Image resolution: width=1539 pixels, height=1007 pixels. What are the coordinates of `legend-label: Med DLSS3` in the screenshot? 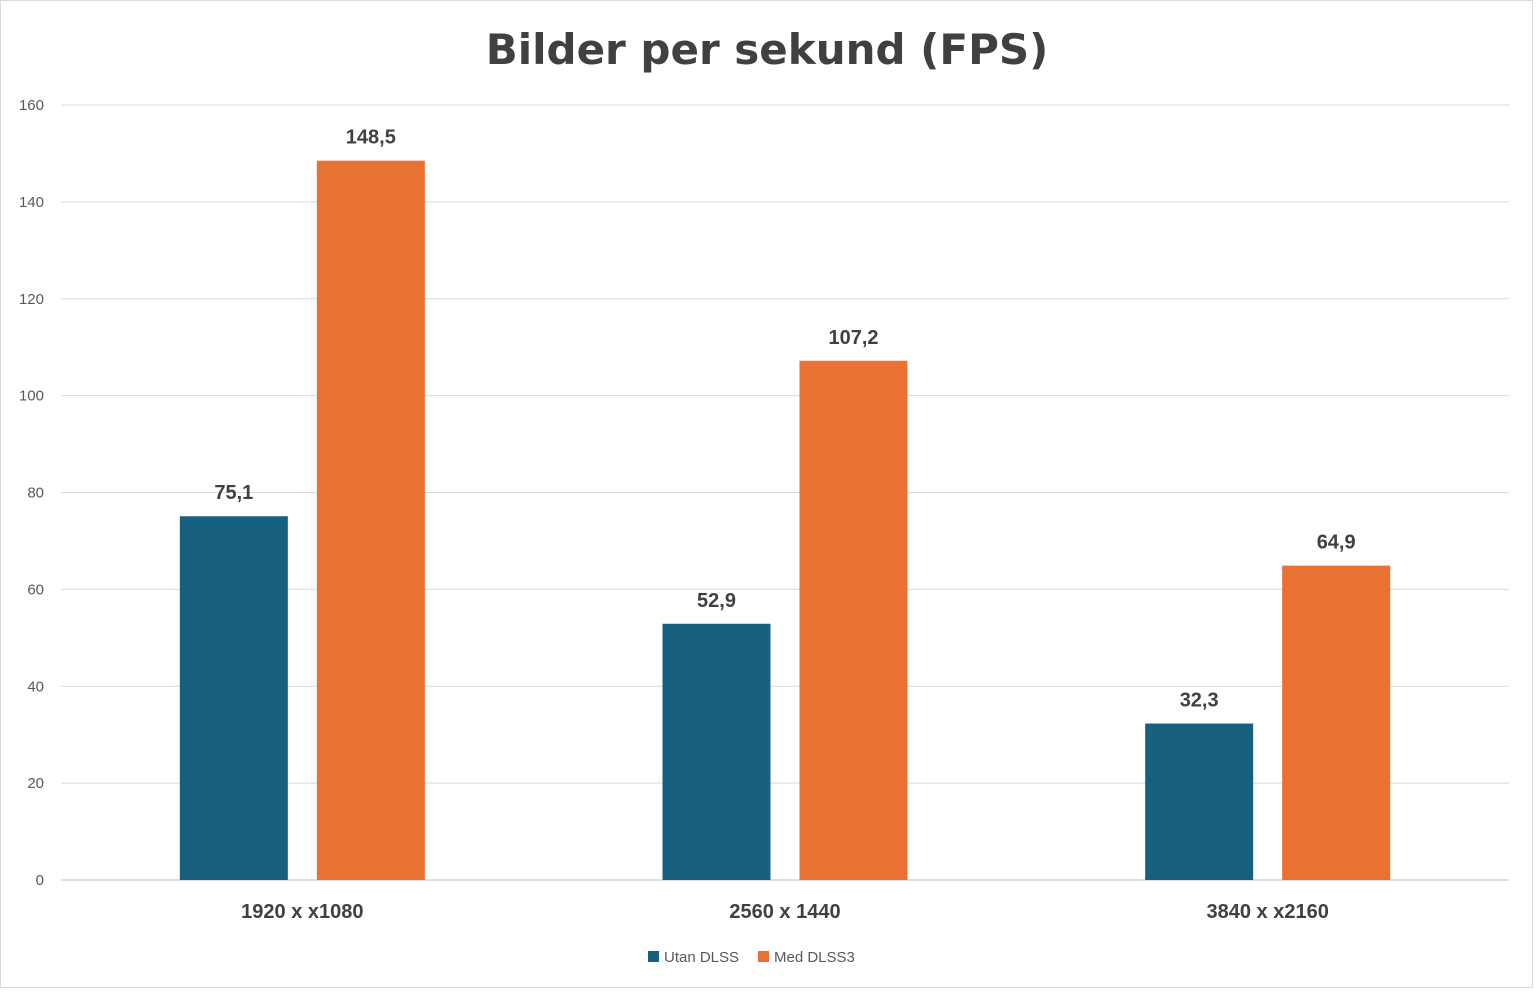 It's located at (814, 957).